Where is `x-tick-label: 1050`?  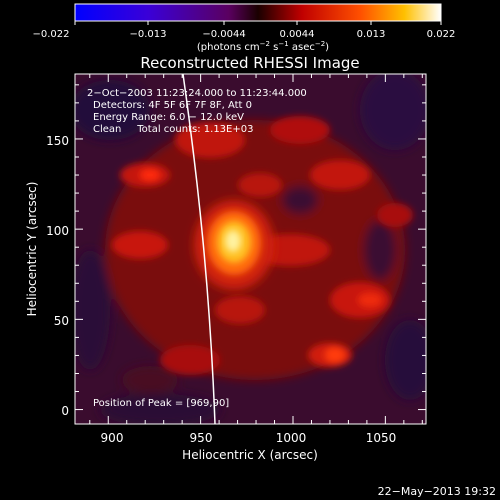 x-tick-label: 1050 is located at coordinates (381, 438).